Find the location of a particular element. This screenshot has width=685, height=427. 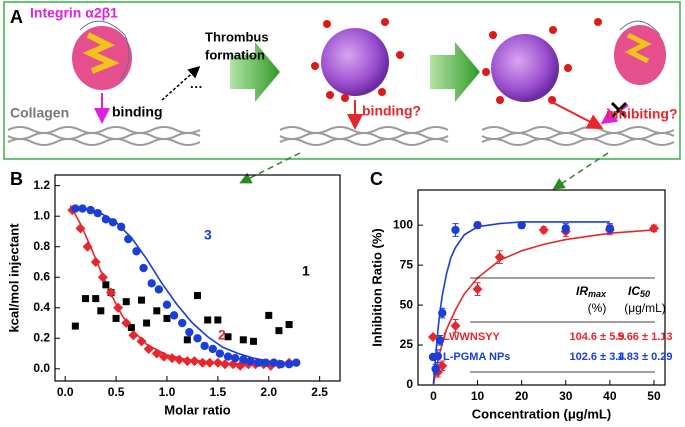

y-axis-label: Inhibition Ratio (%) is located at coordinates (376, 287).